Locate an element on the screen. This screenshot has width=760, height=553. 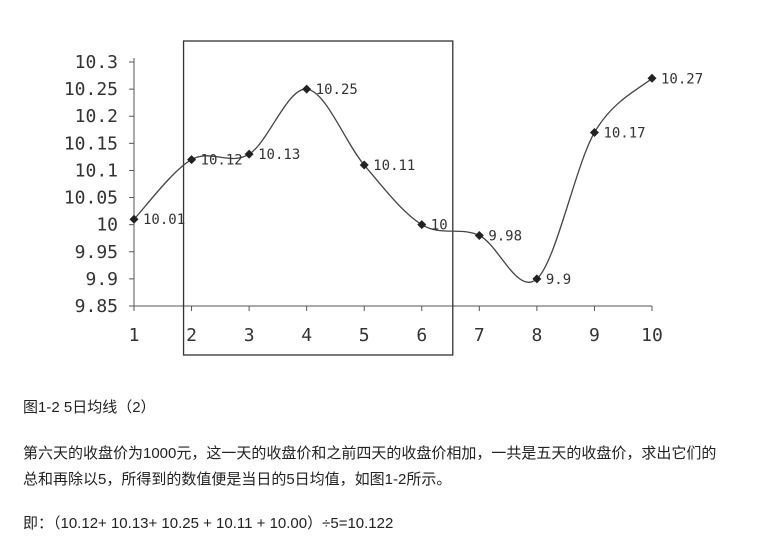
x-tick-label: 1 is located at coordinates (134, 335).